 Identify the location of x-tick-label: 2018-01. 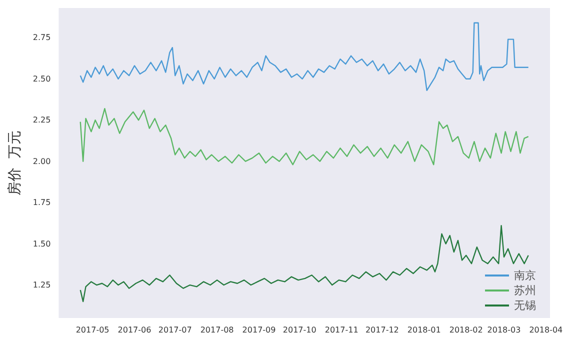
(424, 330).